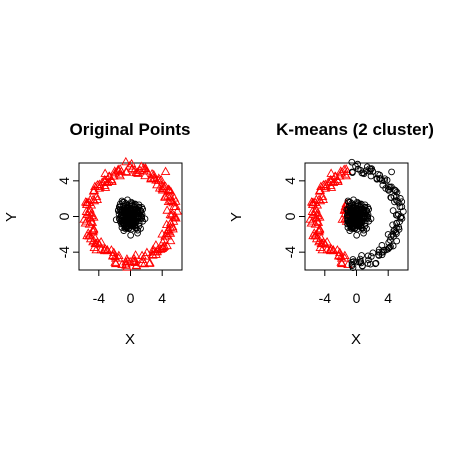 This screenshot has width=450, height=460. I want to click on chart-title: K-means (2 cluster), so click(355, 129).